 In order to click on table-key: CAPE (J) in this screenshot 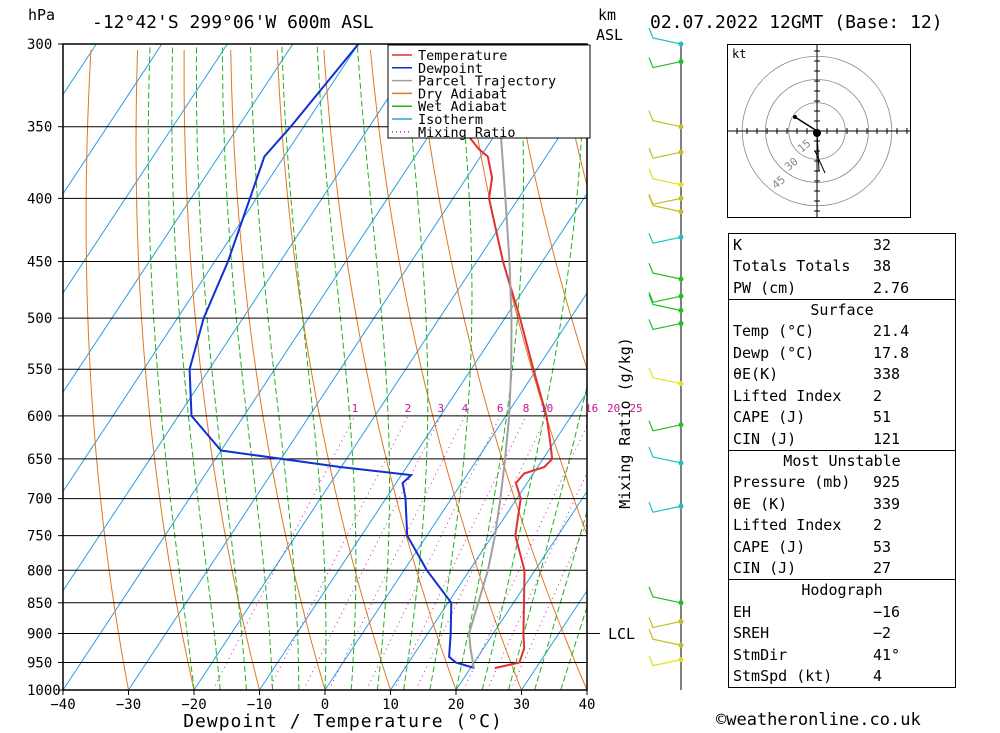, I will do `click(769, 546)`.